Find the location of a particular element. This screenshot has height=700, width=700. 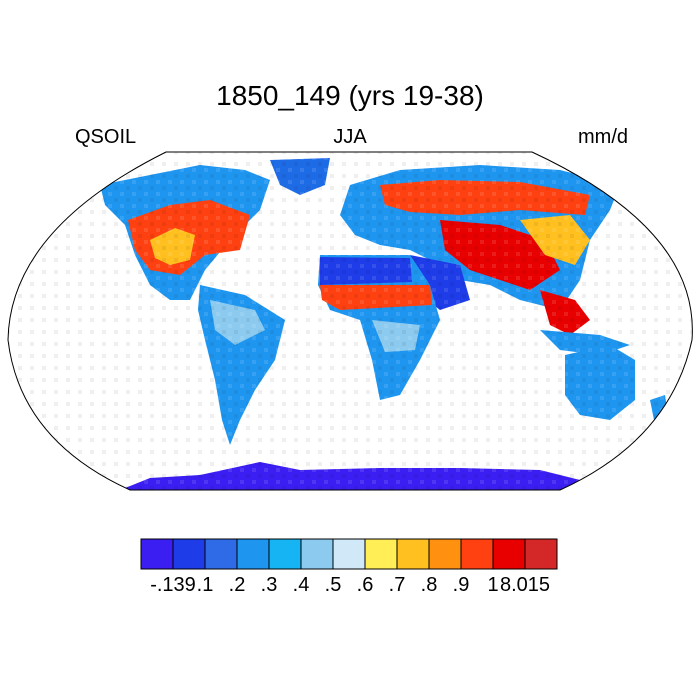

colorbar is located at coordinates (349, 554).